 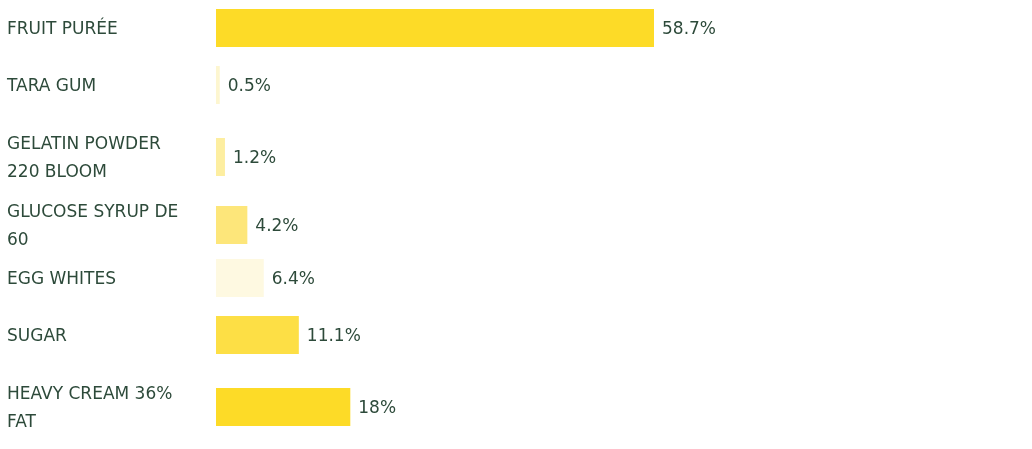 What do you see at coordinates (293, 278) in the screenshot?
I see `data-label: 6.4%` at bounding box center [293, 278].